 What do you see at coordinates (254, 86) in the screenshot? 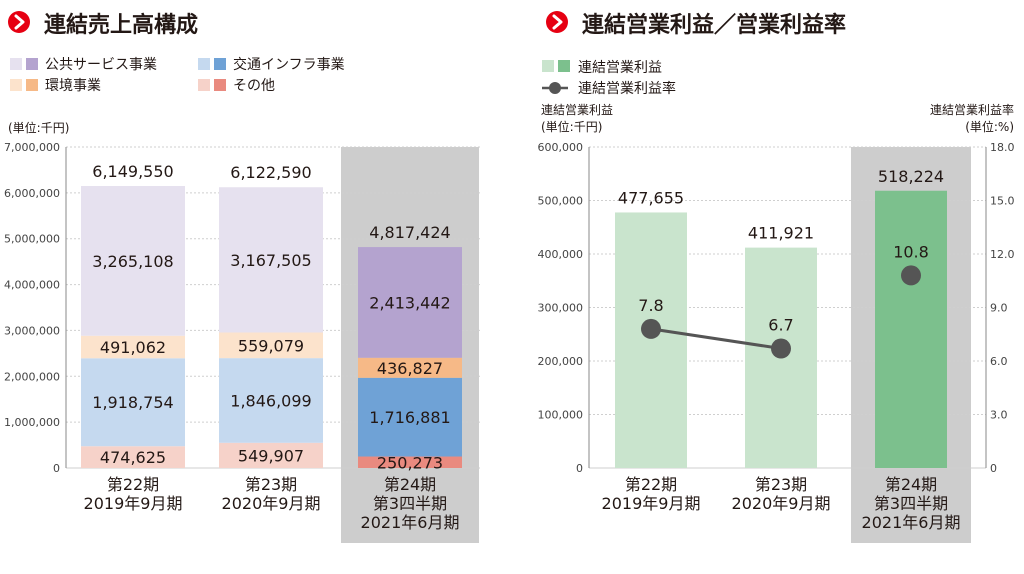
I see `legend-label: その他` at bounding box center [254, 86].